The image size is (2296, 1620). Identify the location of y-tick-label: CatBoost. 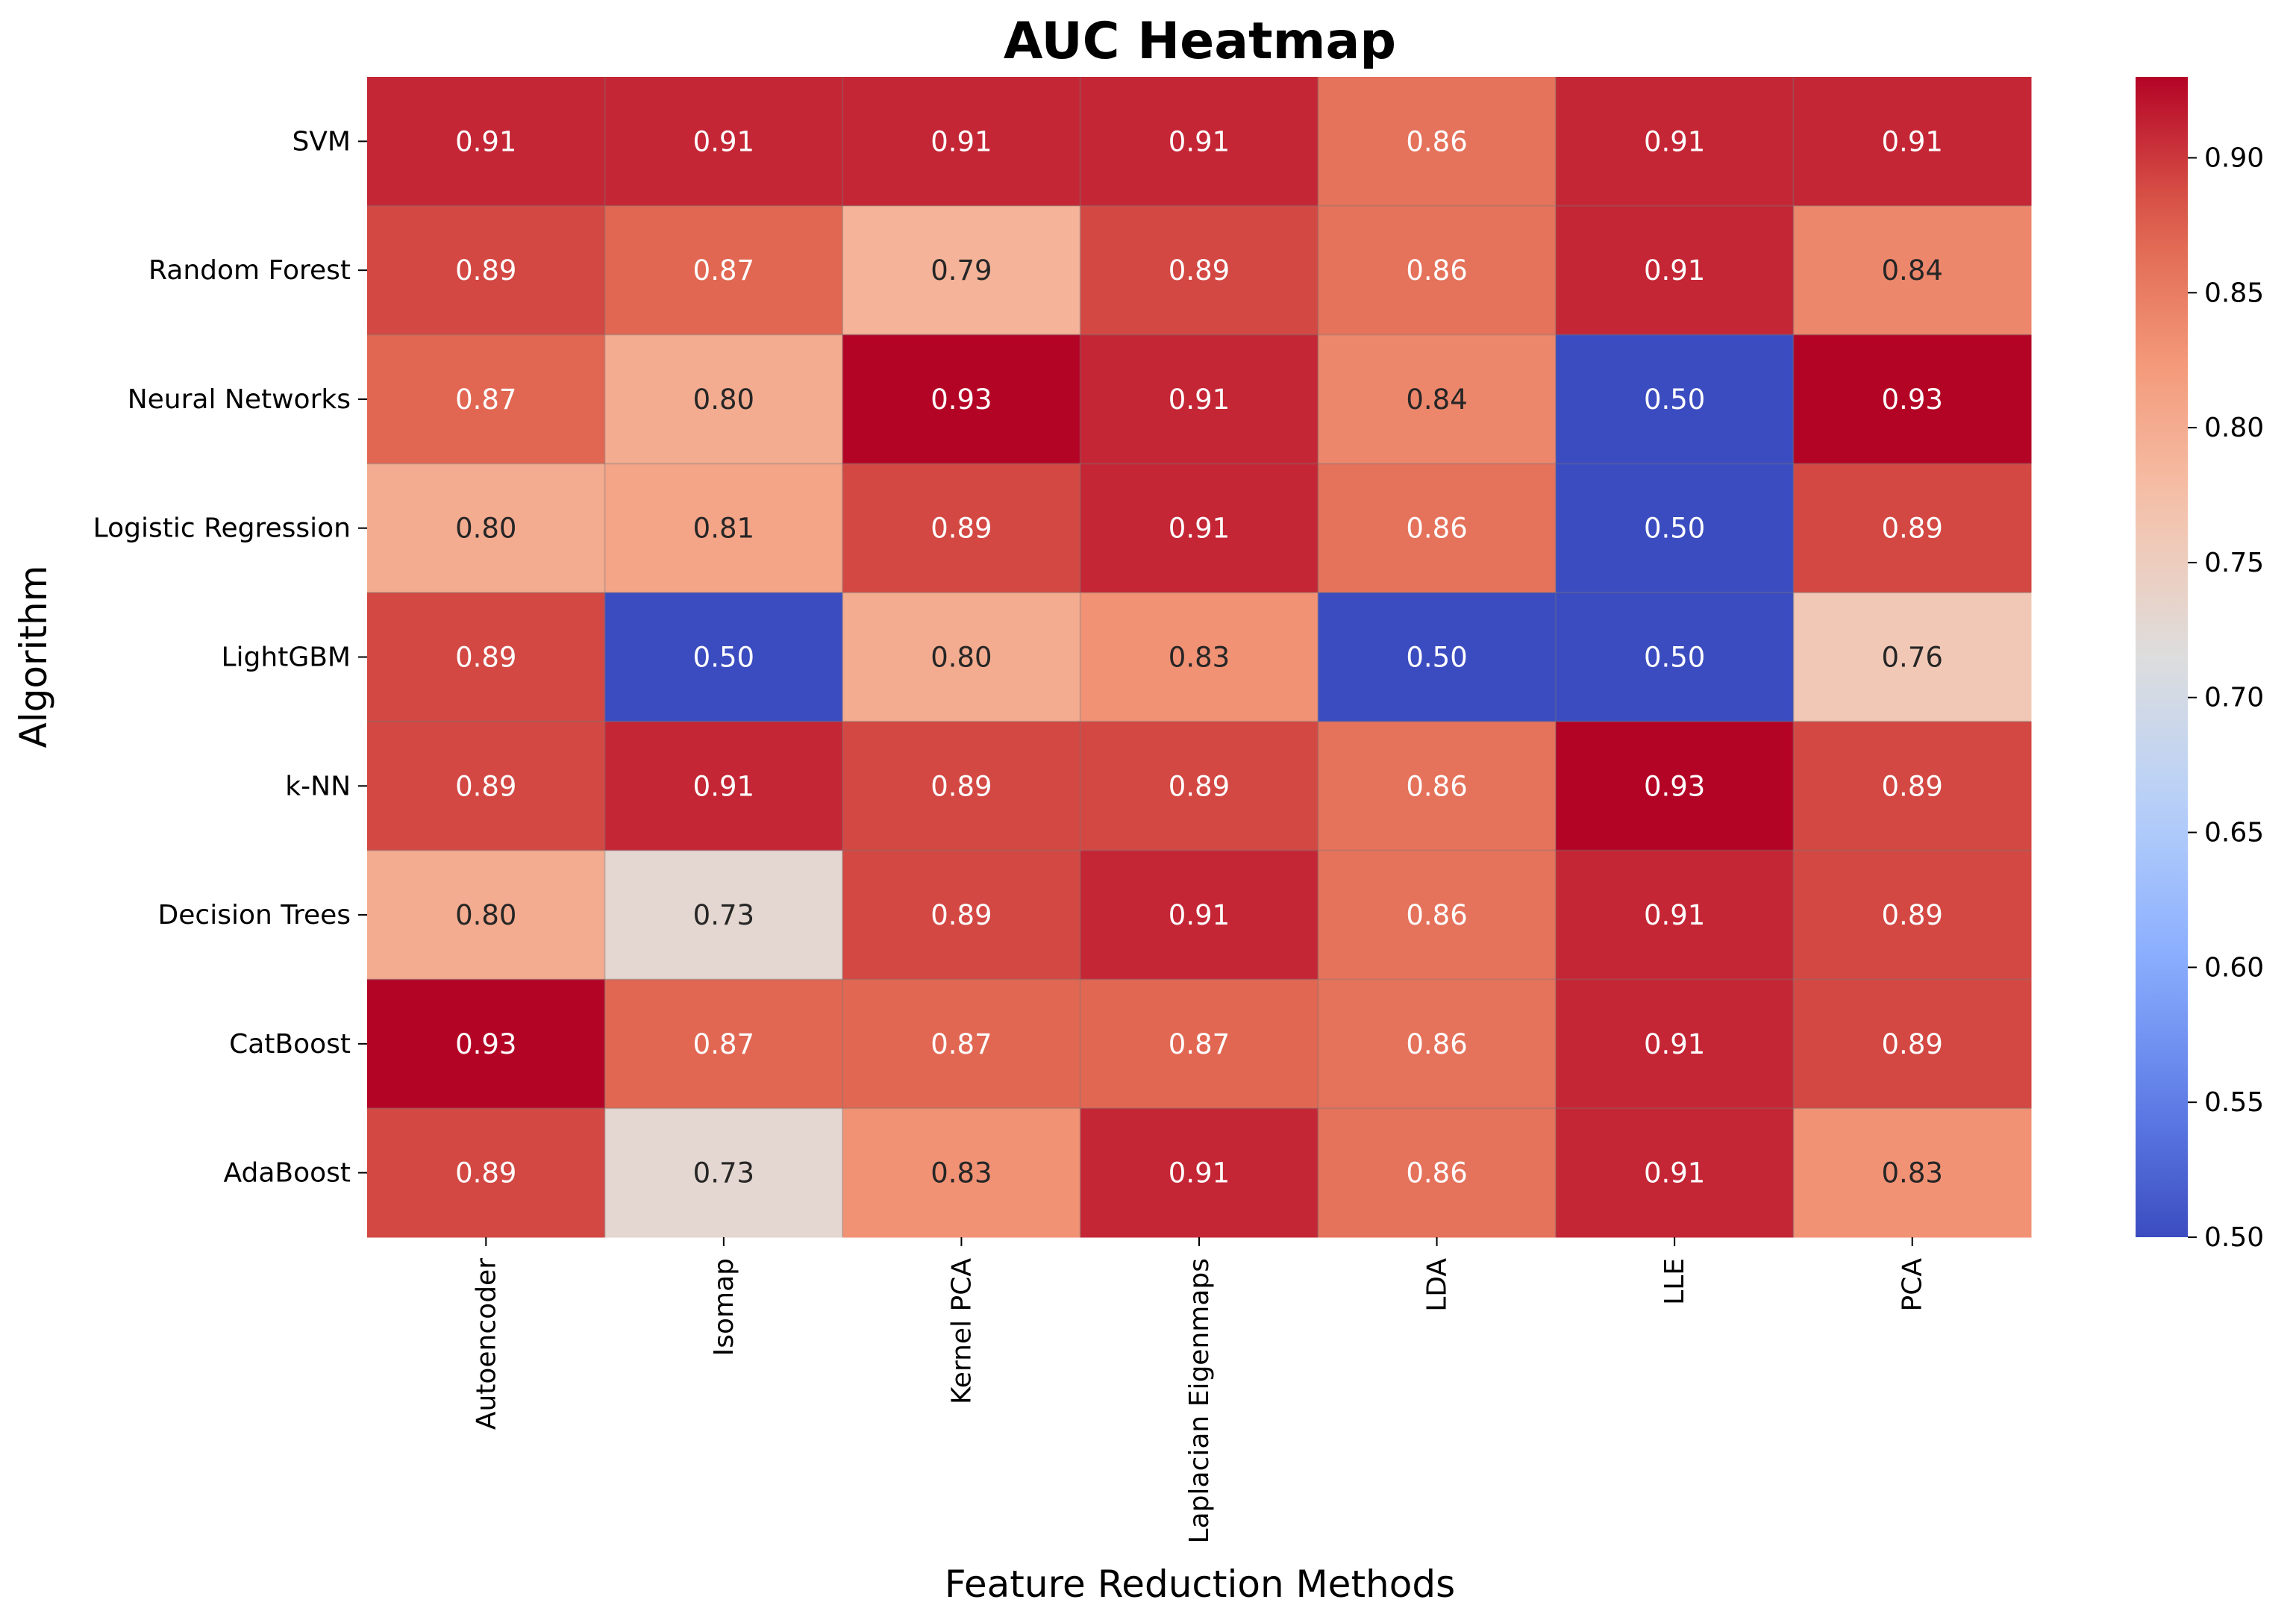
(290, 1044).